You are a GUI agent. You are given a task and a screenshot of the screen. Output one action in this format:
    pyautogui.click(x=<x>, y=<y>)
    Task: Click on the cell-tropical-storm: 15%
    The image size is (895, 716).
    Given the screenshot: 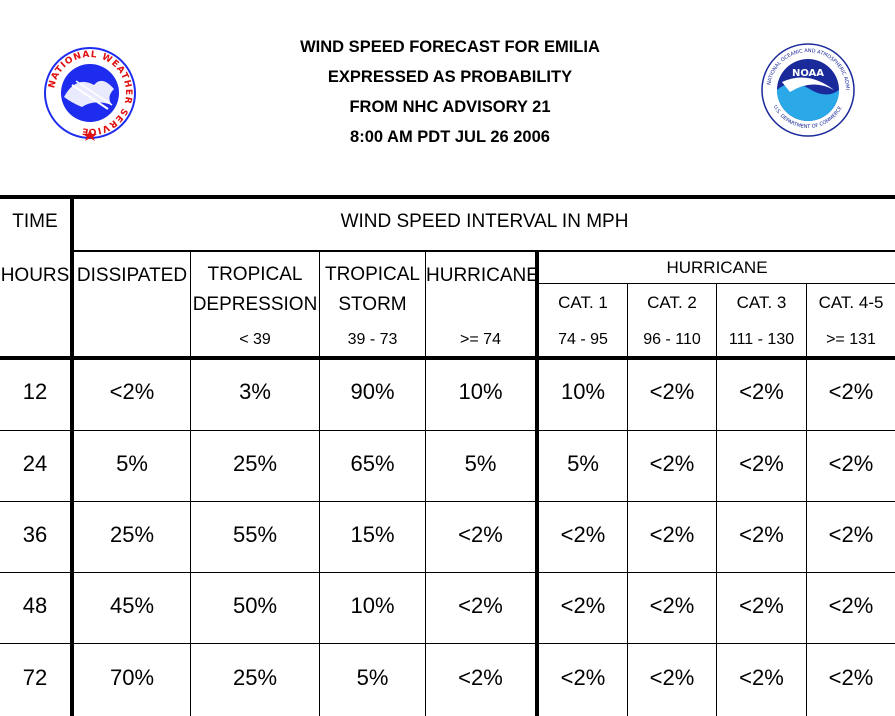 What is the action you would take?
    pyautogui.click(x=372, y=534)
    